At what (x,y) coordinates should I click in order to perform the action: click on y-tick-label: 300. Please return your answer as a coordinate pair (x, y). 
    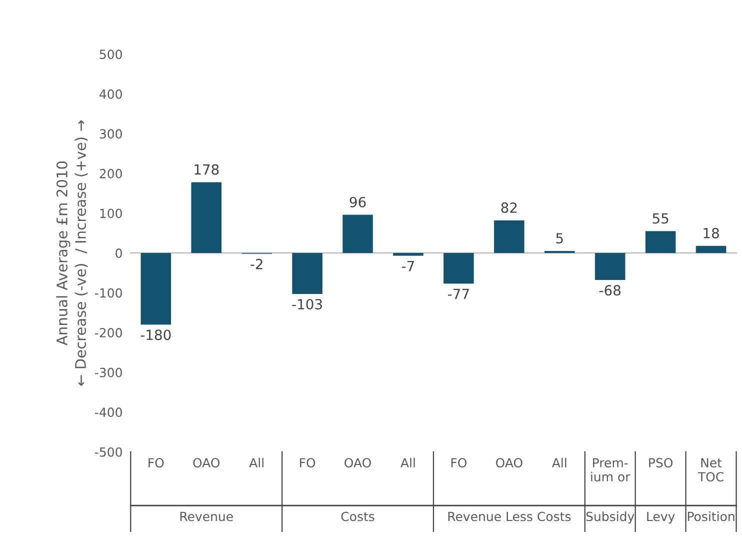
    Looking at the image, I should click on (111, 134).